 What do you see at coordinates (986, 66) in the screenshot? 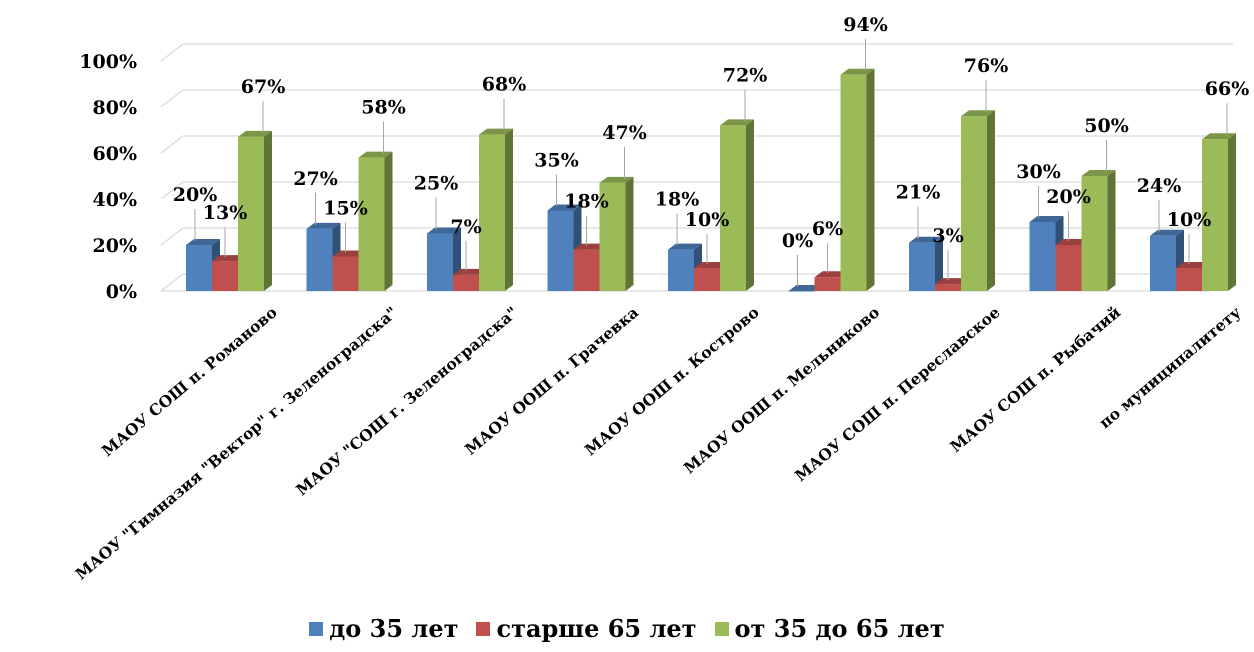
I see `data-label: 76%` at bounding box center [986, 66].